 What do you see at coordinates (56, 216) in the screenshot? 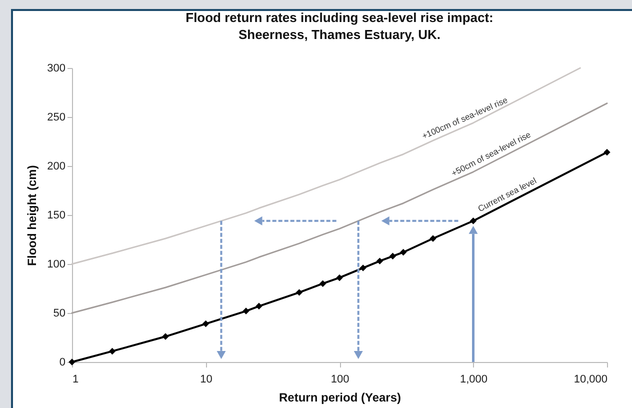
I see `y-tick-label: 150` at bounding box center [56, 216].